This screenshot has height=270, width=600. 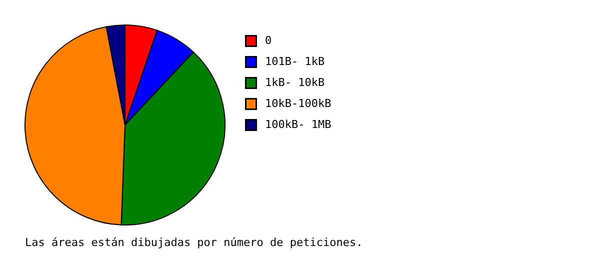 What do you see at coordinates (298, 124) in the screenshot?
I see `legend-label: 100kB- 1MB` at bounding box center [298, 124].